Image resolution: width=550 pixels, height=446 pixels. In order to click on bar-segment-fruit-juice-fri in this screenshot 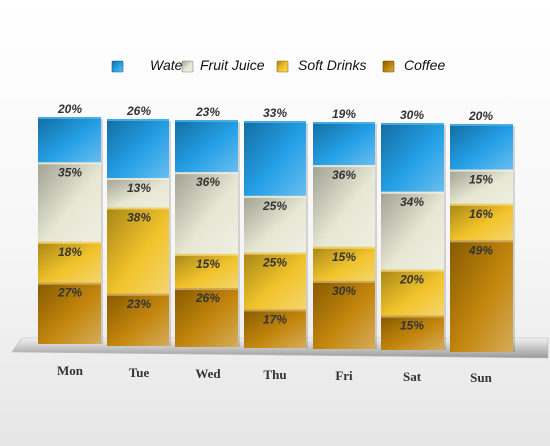, I will do `click(344, 206)`.